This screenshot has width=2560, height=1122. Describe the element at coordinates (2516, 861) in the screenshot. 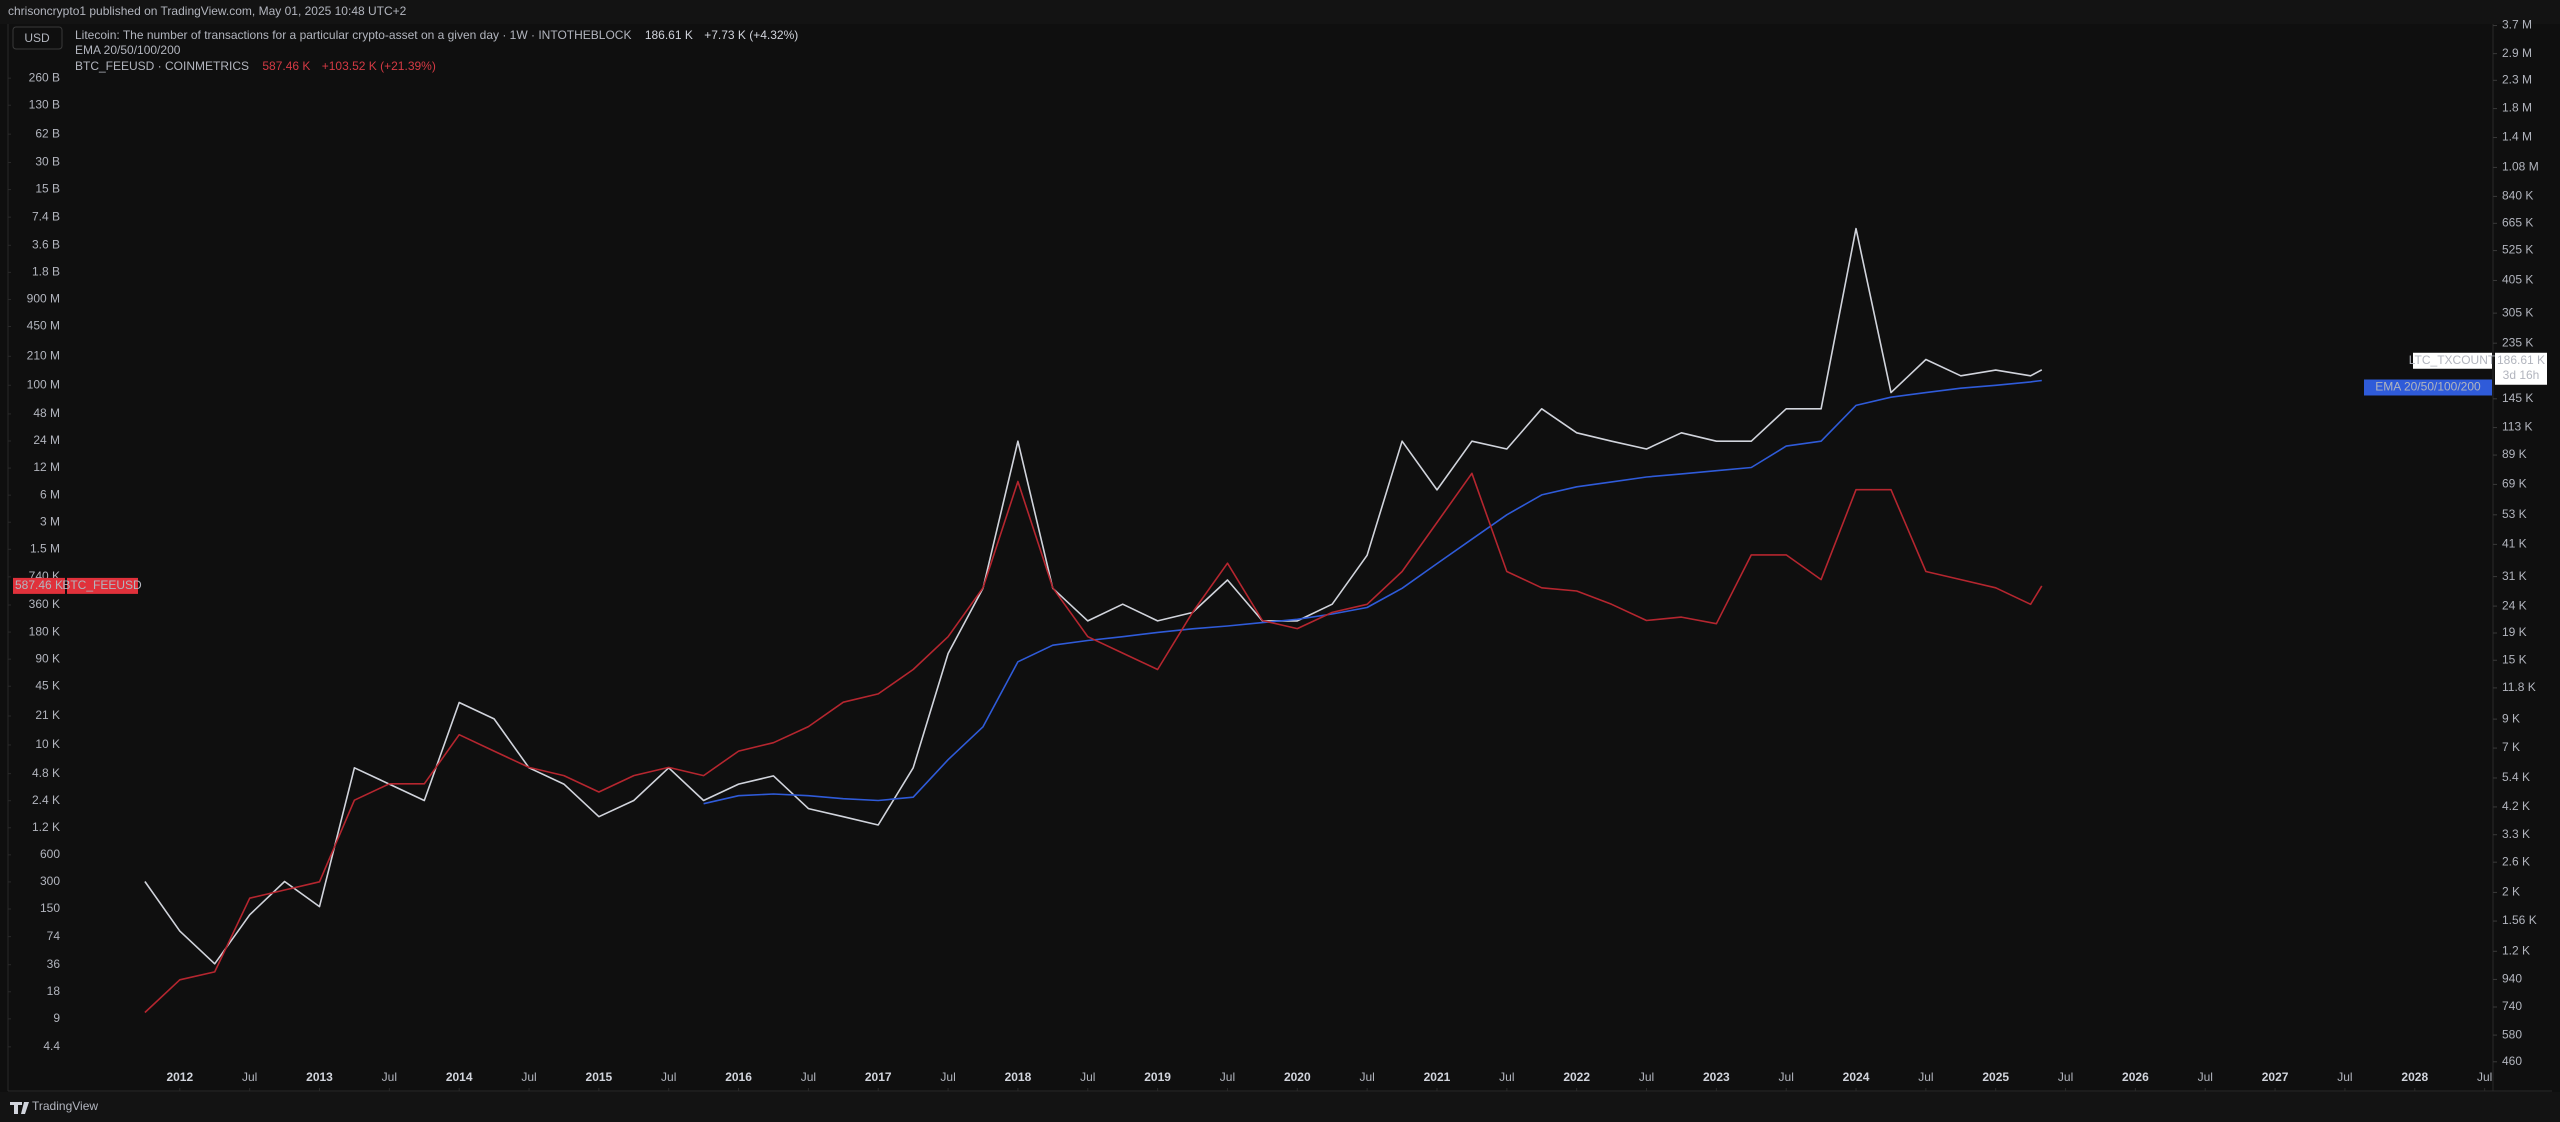

I see `y2-tick-label: 2.6 K` at that location.